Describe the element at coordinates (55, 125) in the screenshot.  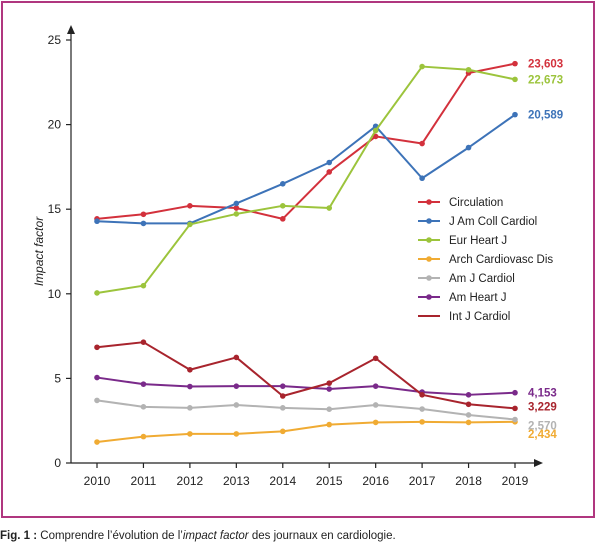
I see `y-tick-label: 20` at that location.